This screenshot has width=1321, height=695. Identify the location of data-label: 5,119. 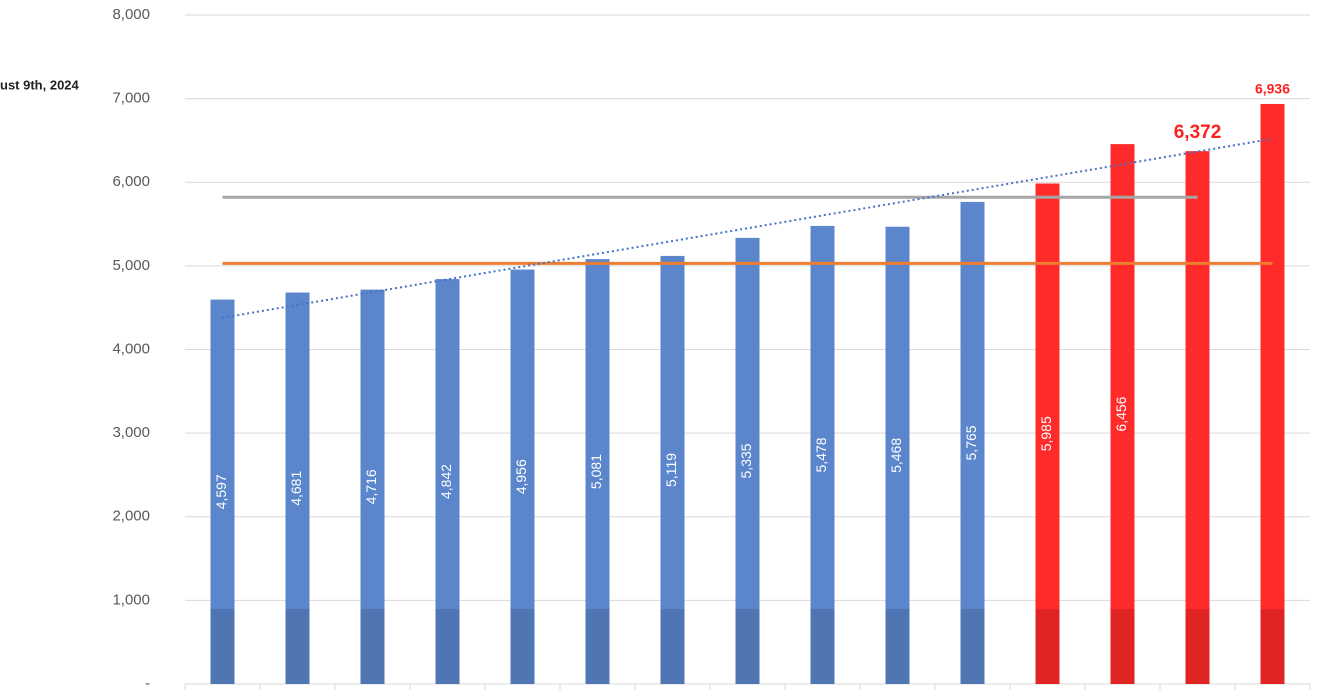
(671, 470).